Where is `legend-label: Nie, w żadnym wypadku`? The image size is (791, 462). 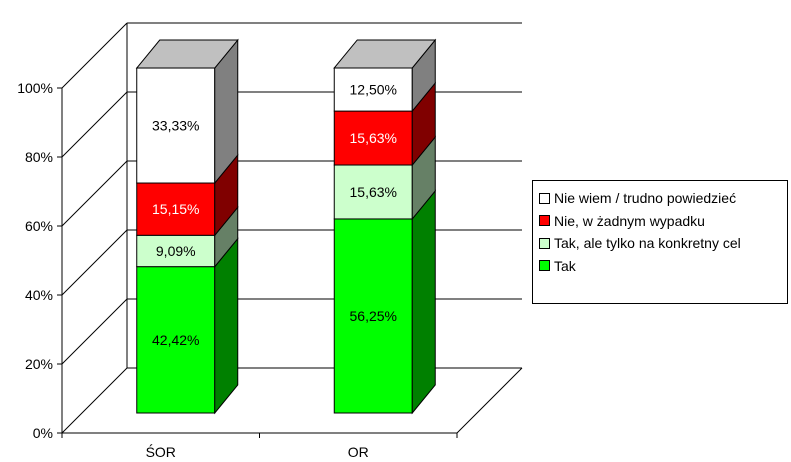 legend-label: Nie, w żadnym wypadku is located at coordinates (629, 220).